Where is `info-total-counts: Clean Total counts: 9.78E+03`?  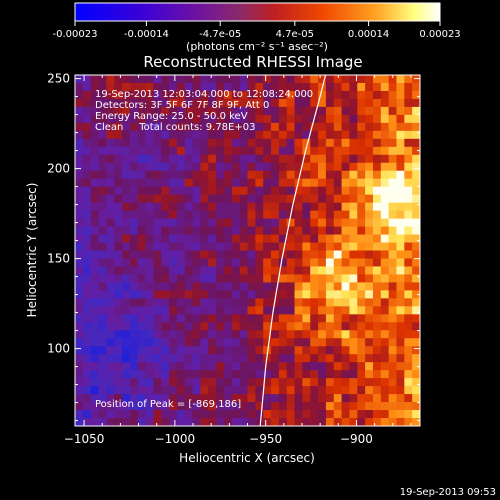 info-total-counts: Clean Total counts: 9.78E+03 is located at coordinates (175, 127).